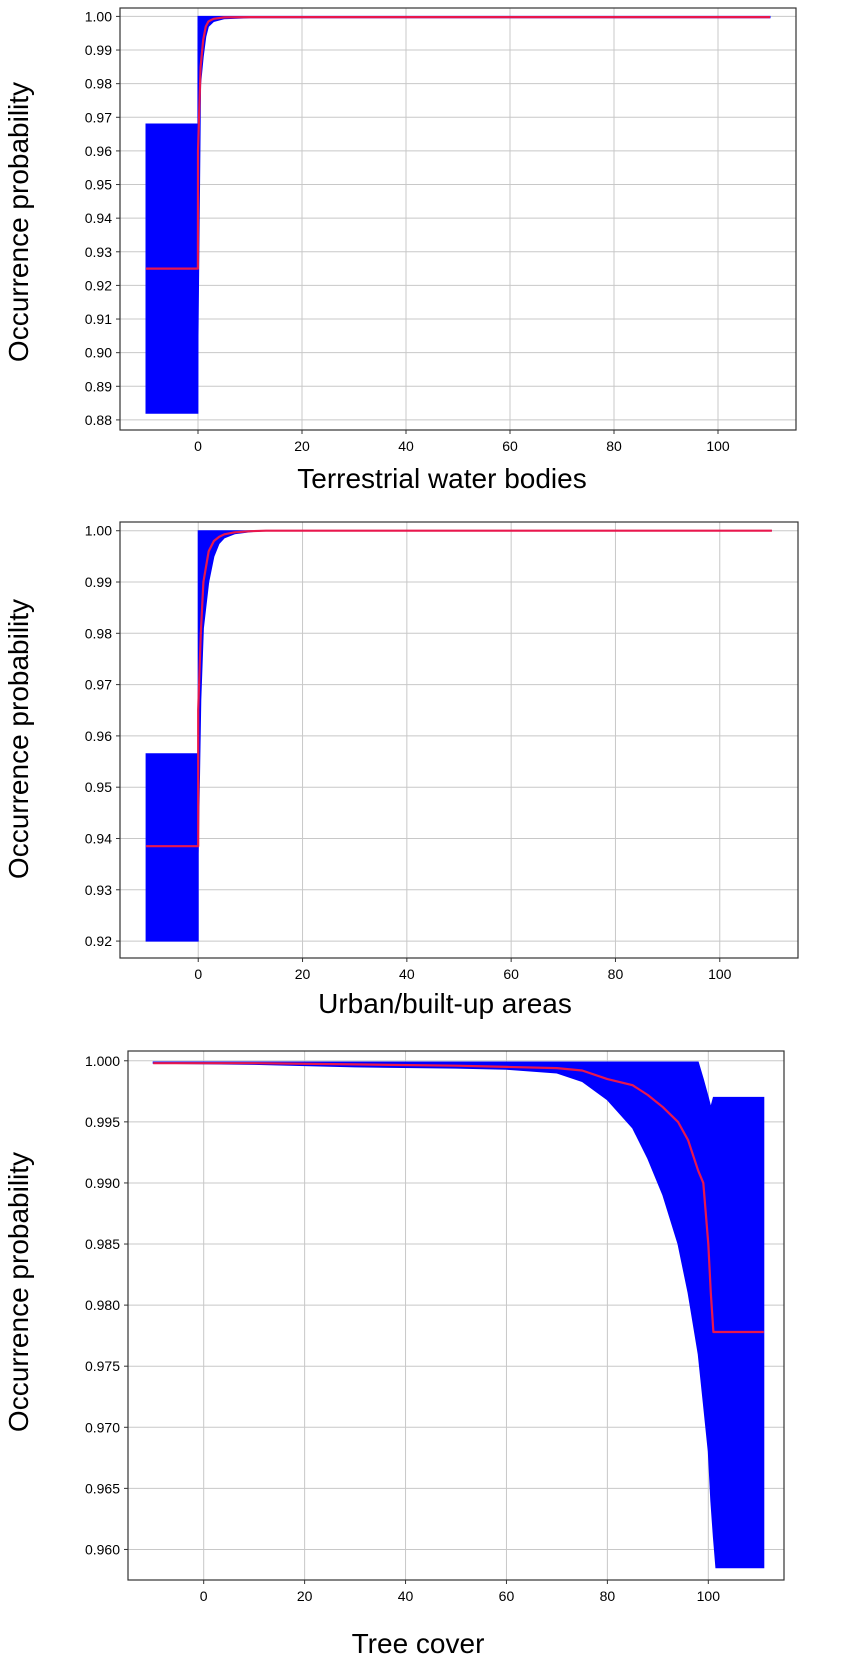 This screenshot has width=851, height=1664. Describe the element at coordinates (98, 420) in the screenshot. I see `y-tick-label: 0.88` at that location.